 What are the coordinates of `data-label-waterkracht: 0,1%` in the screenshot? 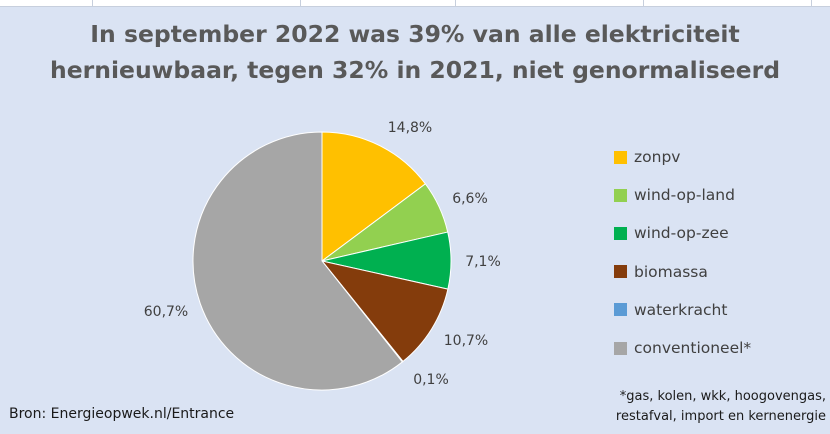 It's located at (431, 380).